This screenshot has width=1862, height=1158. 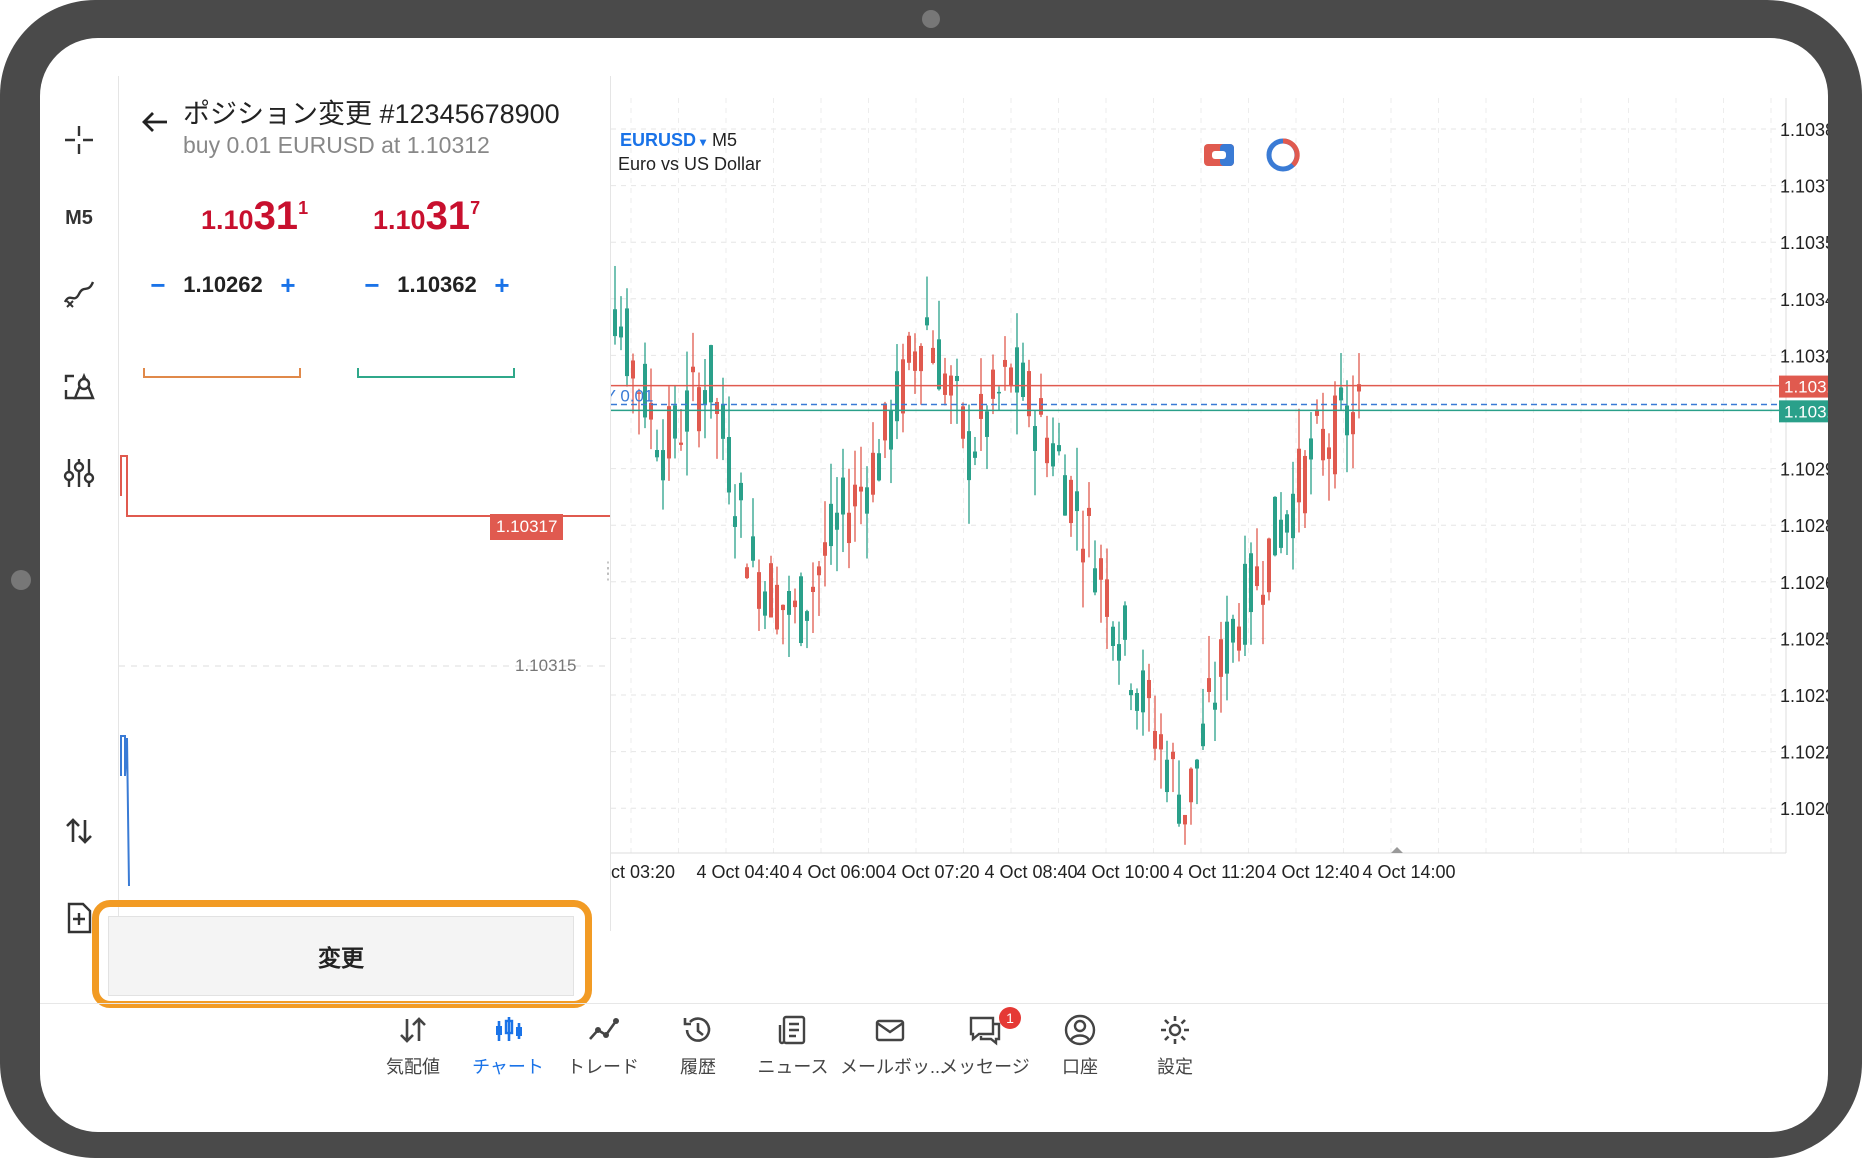 What do you see at coordinates (1175, 1067) in the screenshot?
I see `nav-label: 設定` at bounding box center [1175, 1067].